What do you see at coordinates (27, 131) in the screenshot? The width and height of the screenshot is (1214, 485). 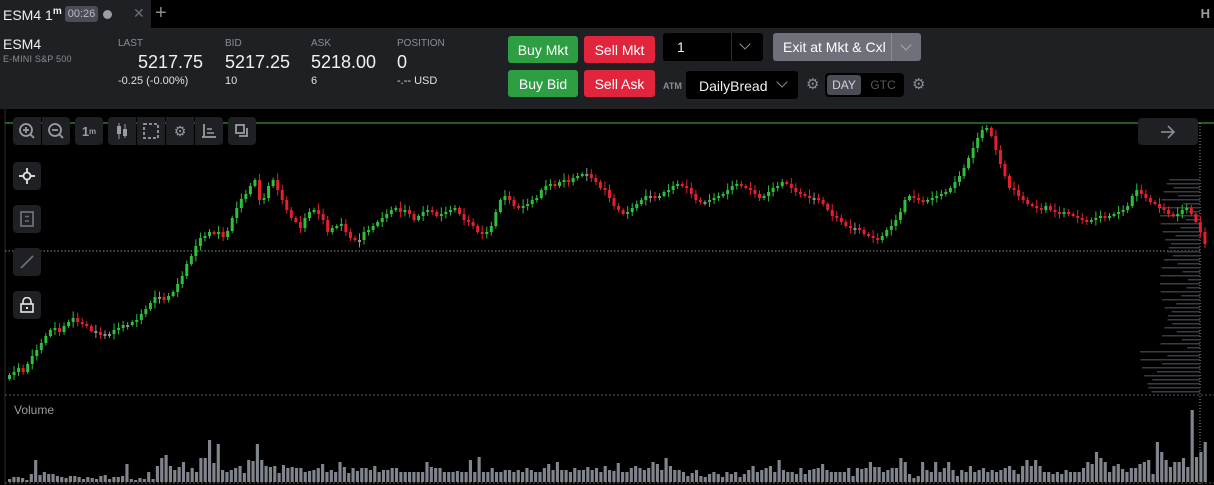 I see `zoom-in-icon` at bounding box center [27, 131].